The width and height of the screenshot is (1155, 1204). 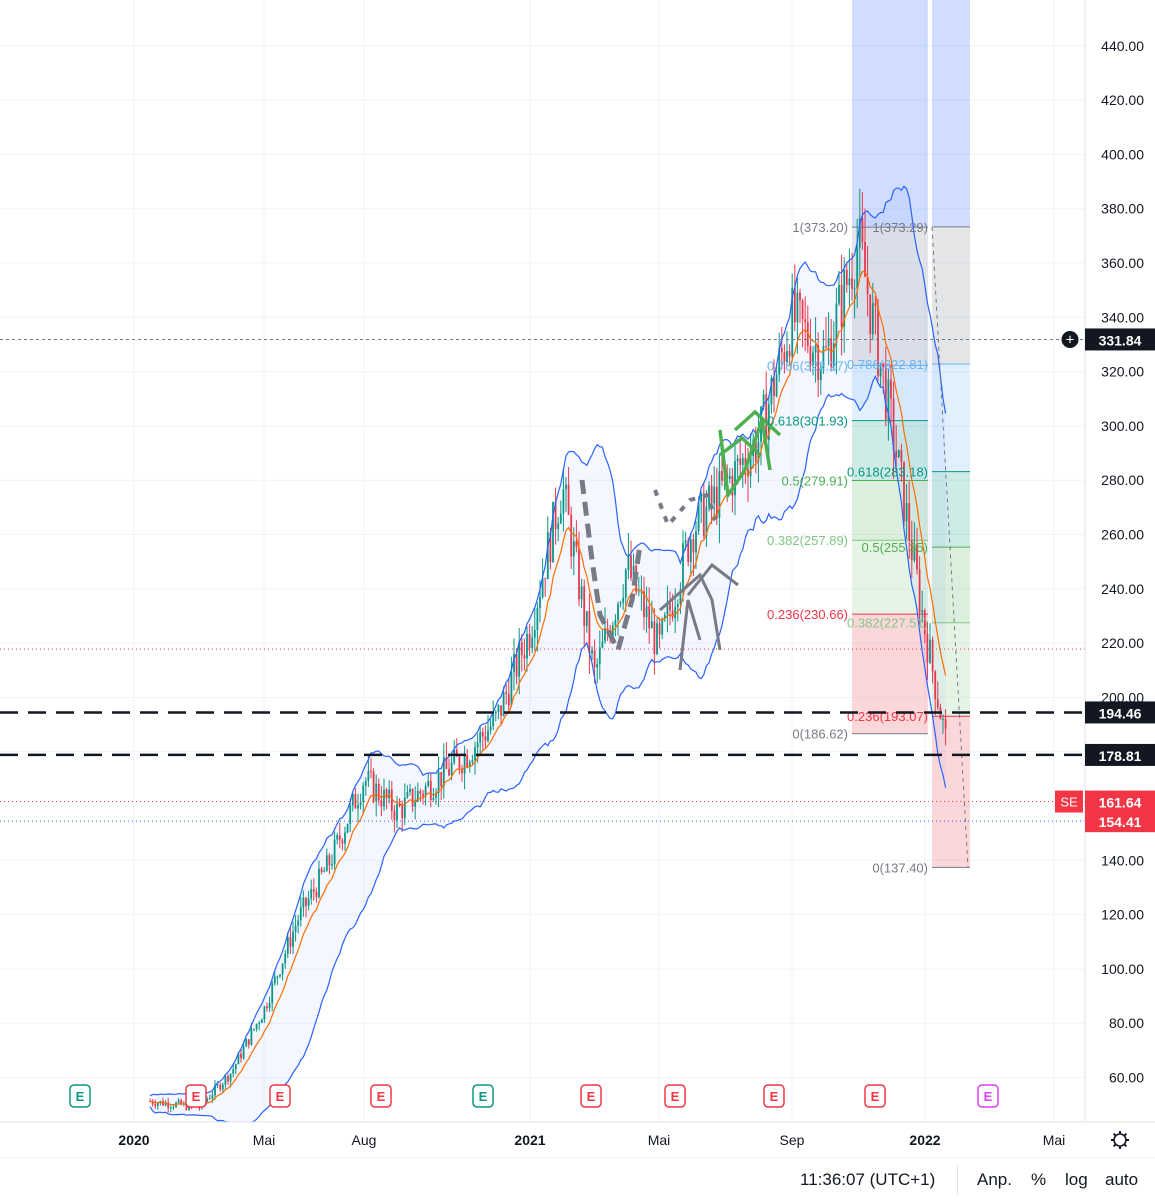 What do you see at coordinates (1122, 969) in the screenshot?
I see `y-tick-label: 100.00` at bounding box center [1122, 969].